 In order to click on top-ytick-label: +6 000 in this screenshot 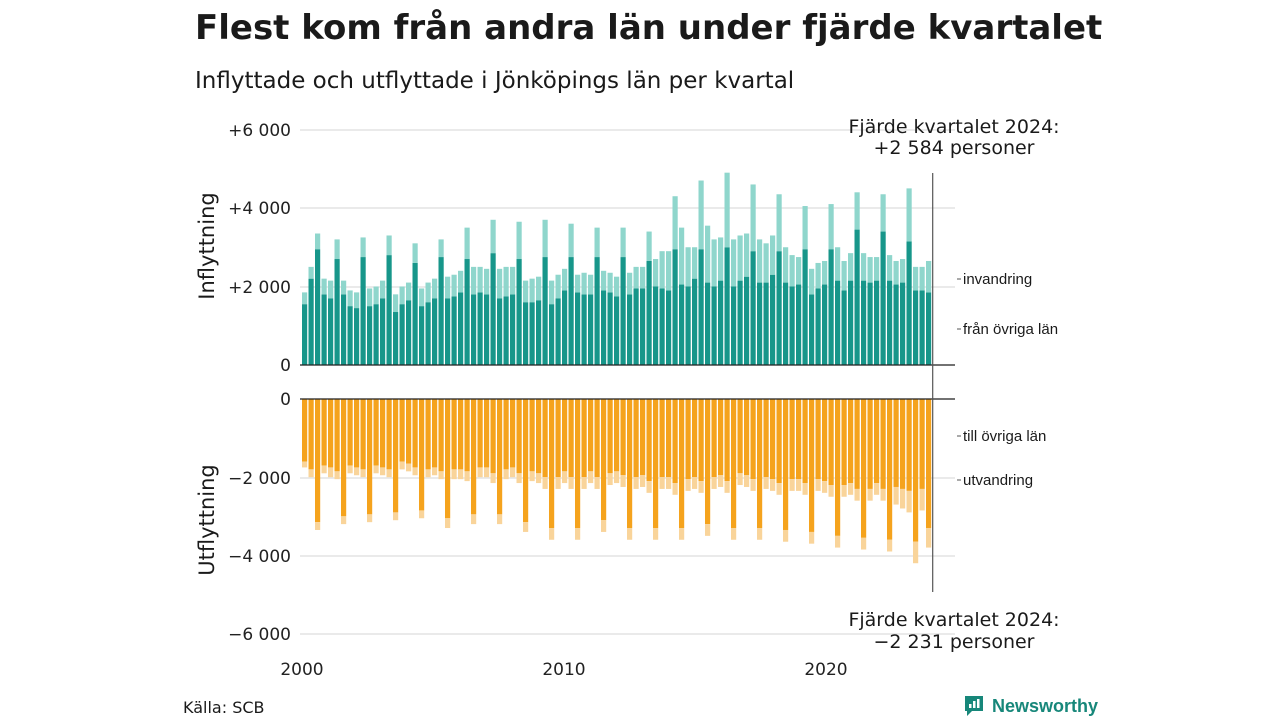, I will do `click(259, 131)`.